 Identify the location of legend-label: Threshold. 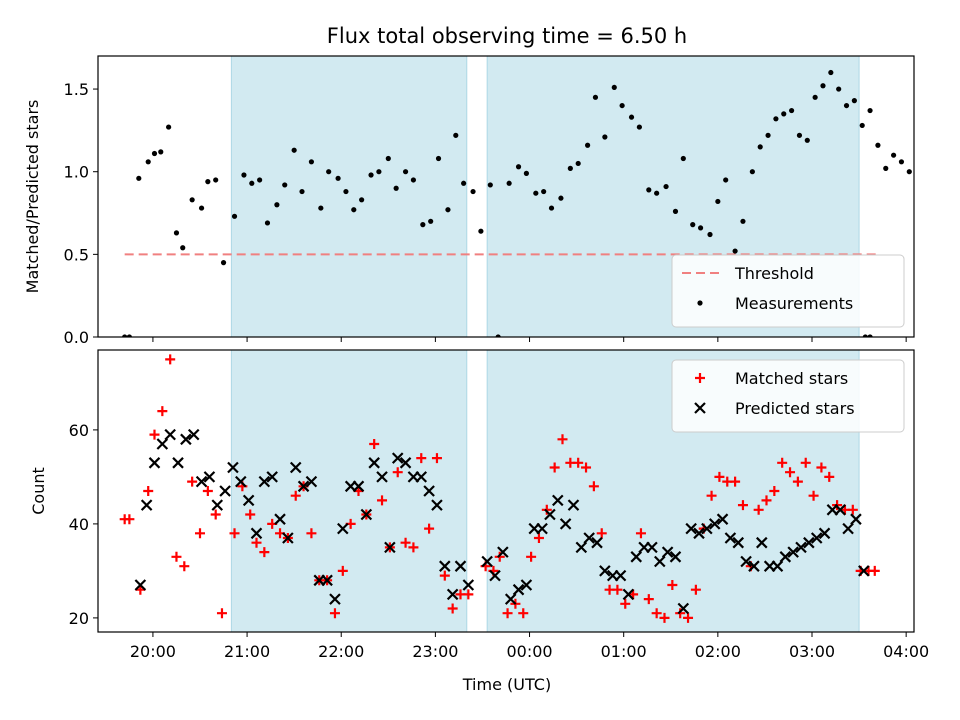
(774, 273).